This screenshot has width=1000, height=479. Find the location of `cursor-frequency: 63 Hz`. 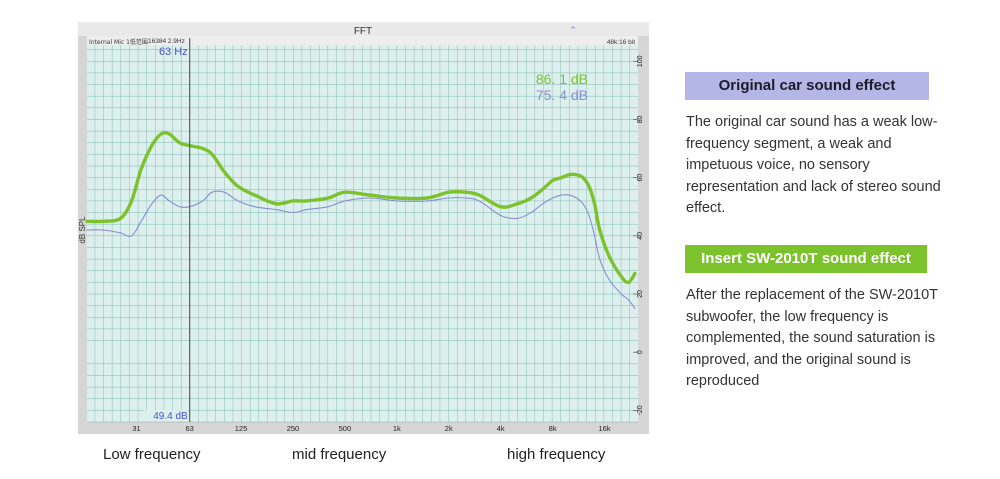

cursor-frequency: 63 Hz is located at coordinates (173, 52).